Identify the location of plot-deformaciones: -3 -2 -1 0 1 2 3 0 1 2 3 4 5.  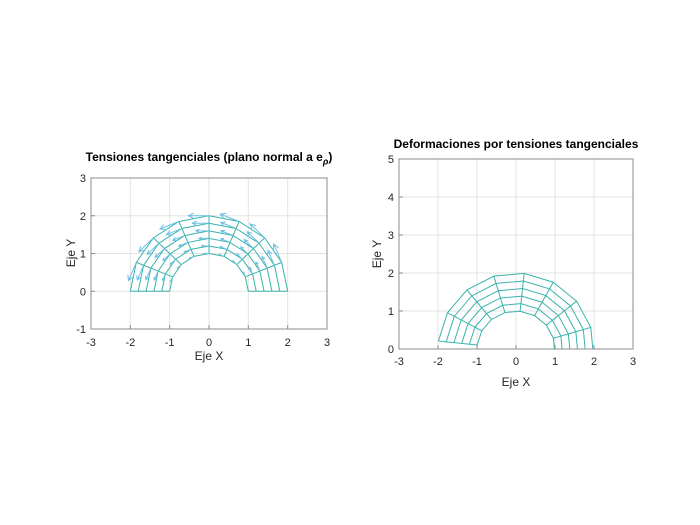
(512, 261).